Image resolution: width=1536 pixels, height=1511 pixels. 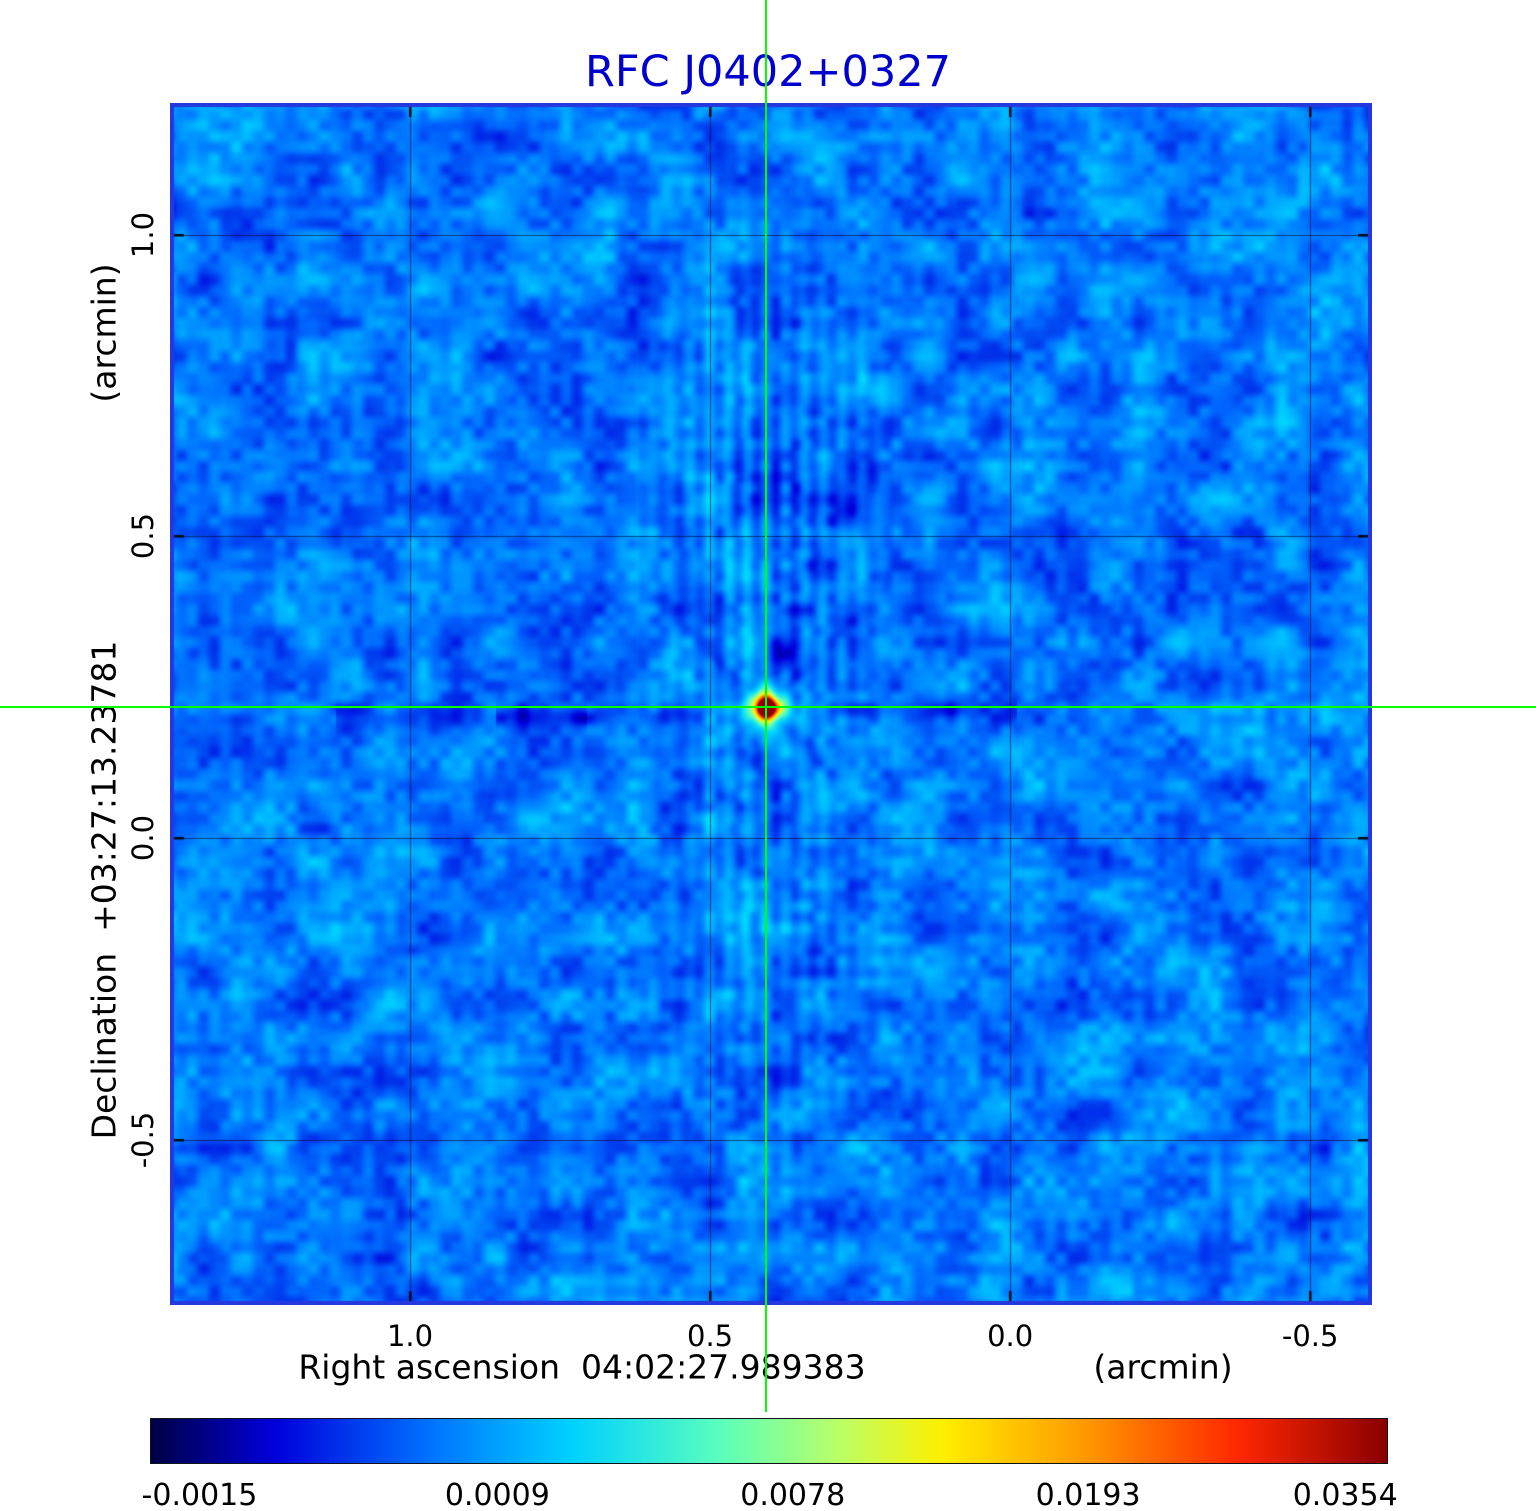 I want to click on colorbar-tick-label: 0.0078, so click(x=793, y=1494).